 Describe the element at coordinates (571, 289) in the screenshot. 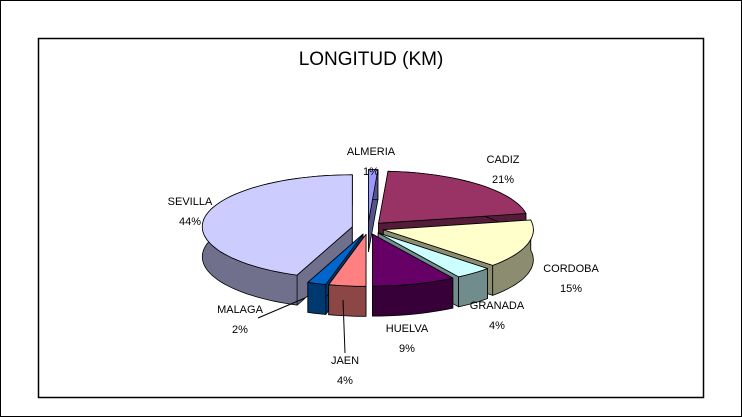

I see `slice-value-label: 15%` at that location.